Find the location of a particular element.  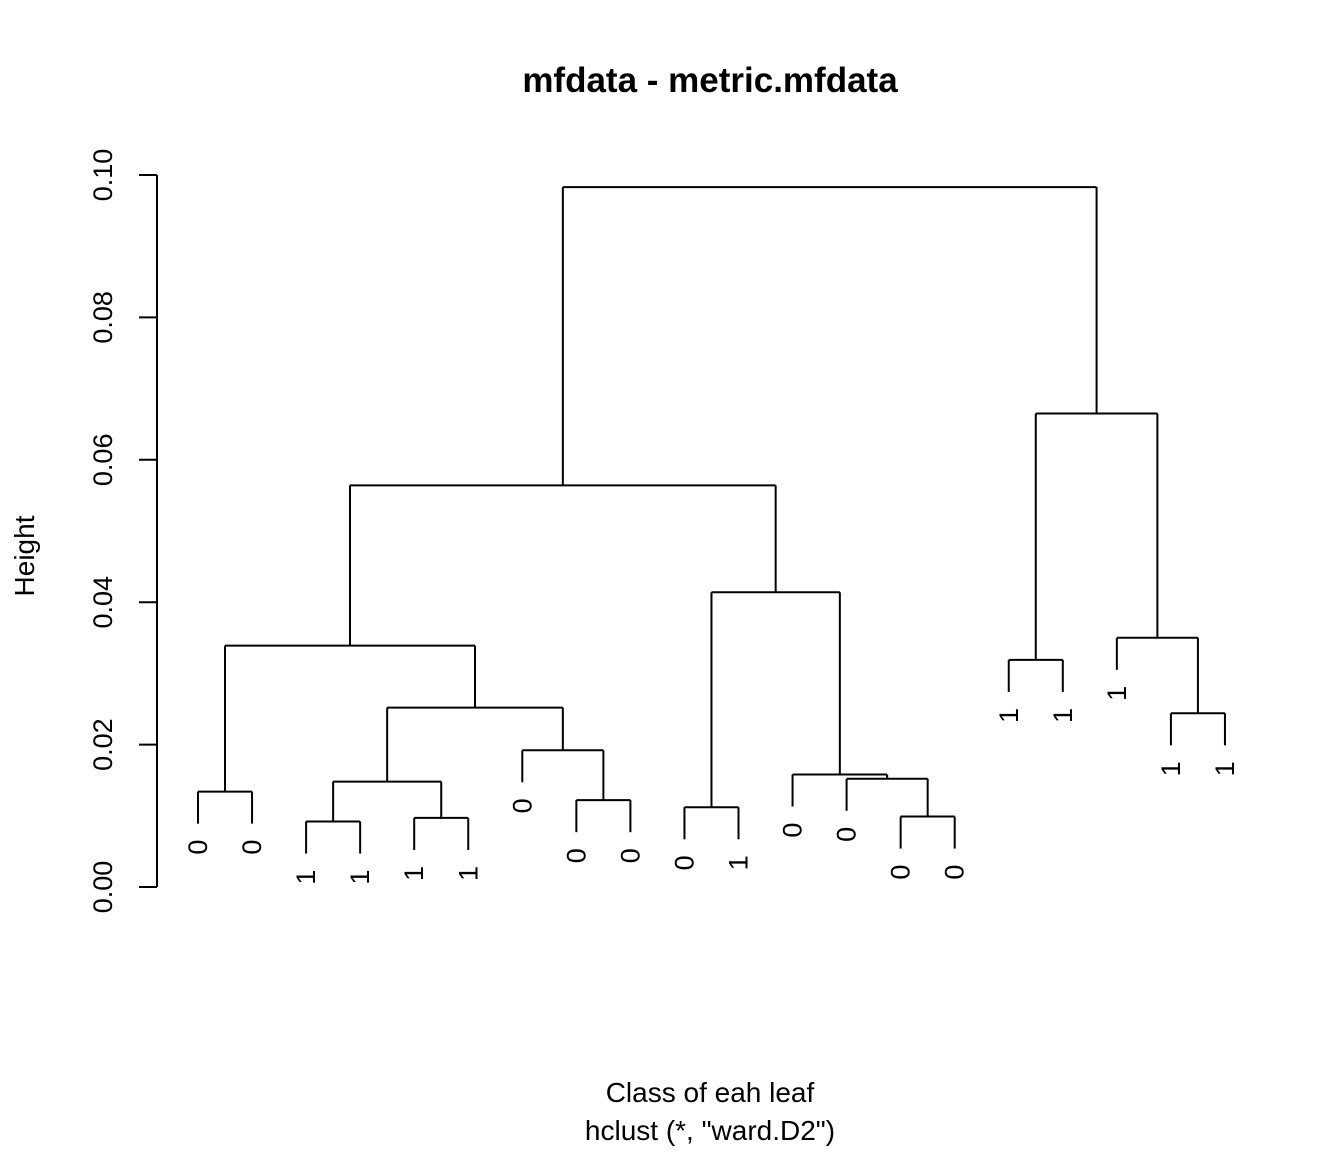

y-axis-label: Height is located at coordinates (24, 555).